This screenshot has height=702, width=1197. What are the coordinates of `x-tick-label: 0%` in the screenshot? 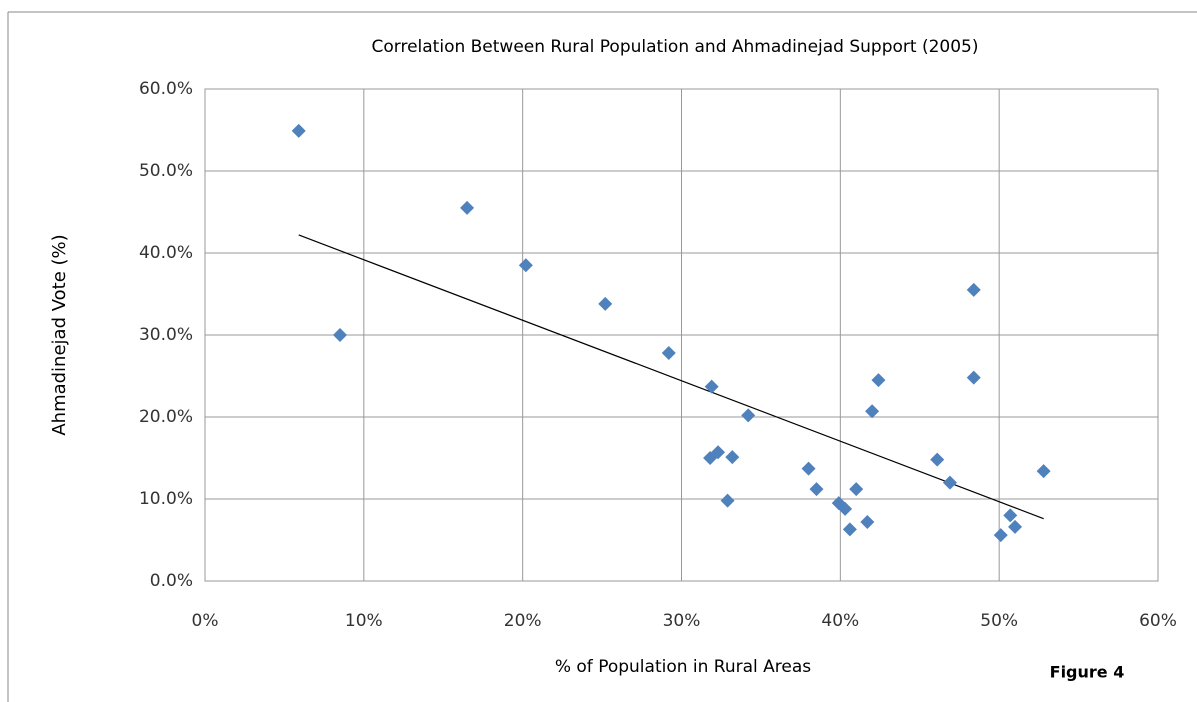 It's located at (205, 621).